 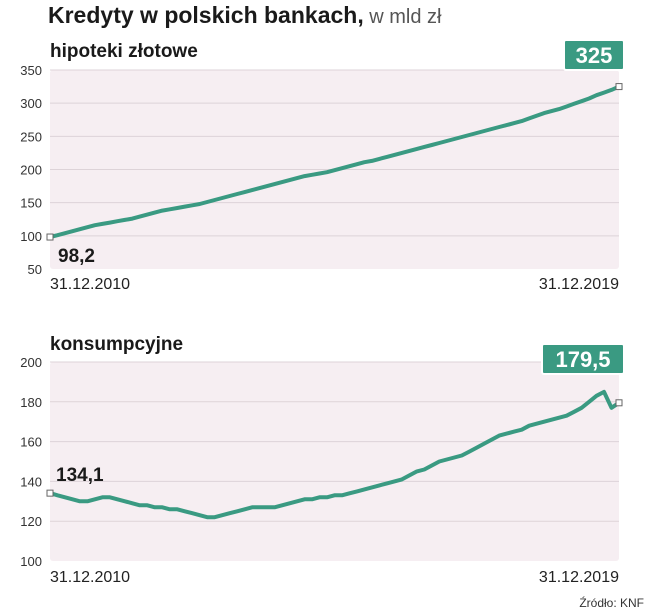 What do you see at coordinates (402, 17) in the screenshot?
I see `title-unit: w mld zł` at bounding box center [402, 17].